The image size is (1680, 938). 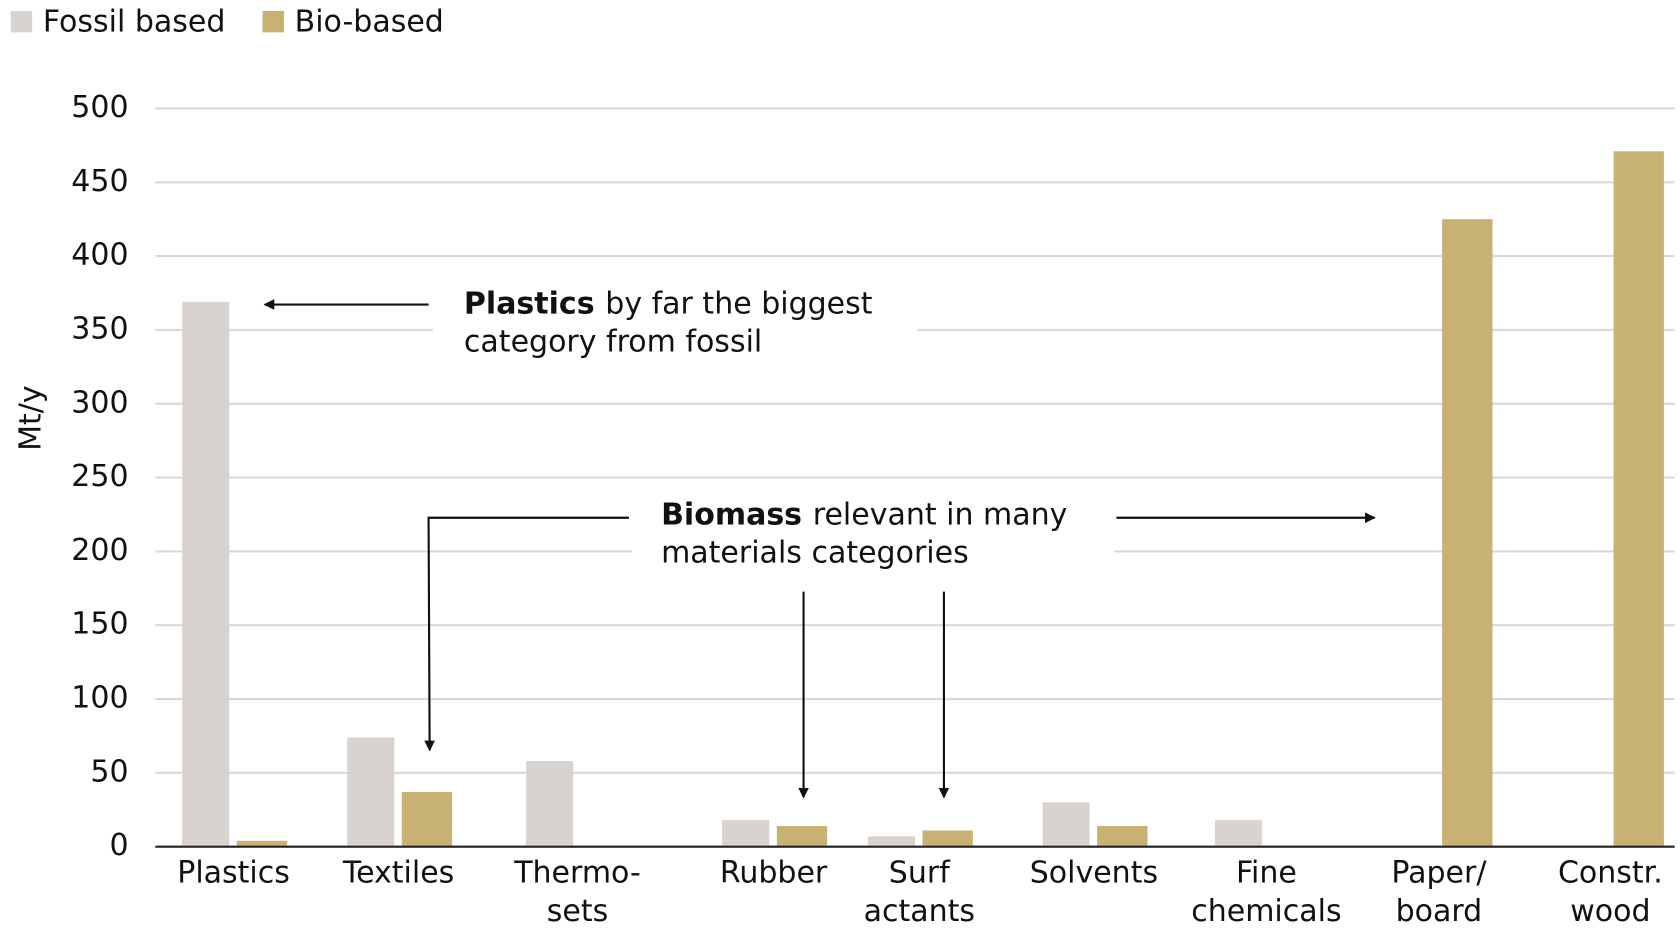 What do you see at coordinates (31, 418) in the screenshot?
I see `y-axis-label: Mt/y` at bounding box center [31, 418].